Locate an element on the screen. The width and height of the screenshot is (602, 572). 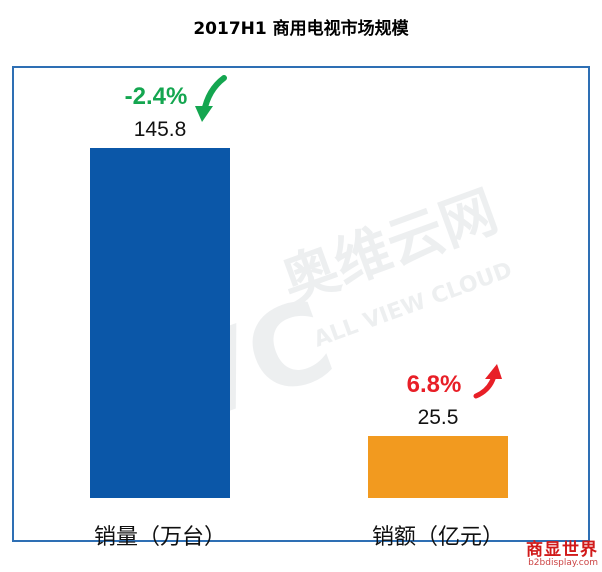
up-arrow-head-icon is located at coordinates (493, 371).